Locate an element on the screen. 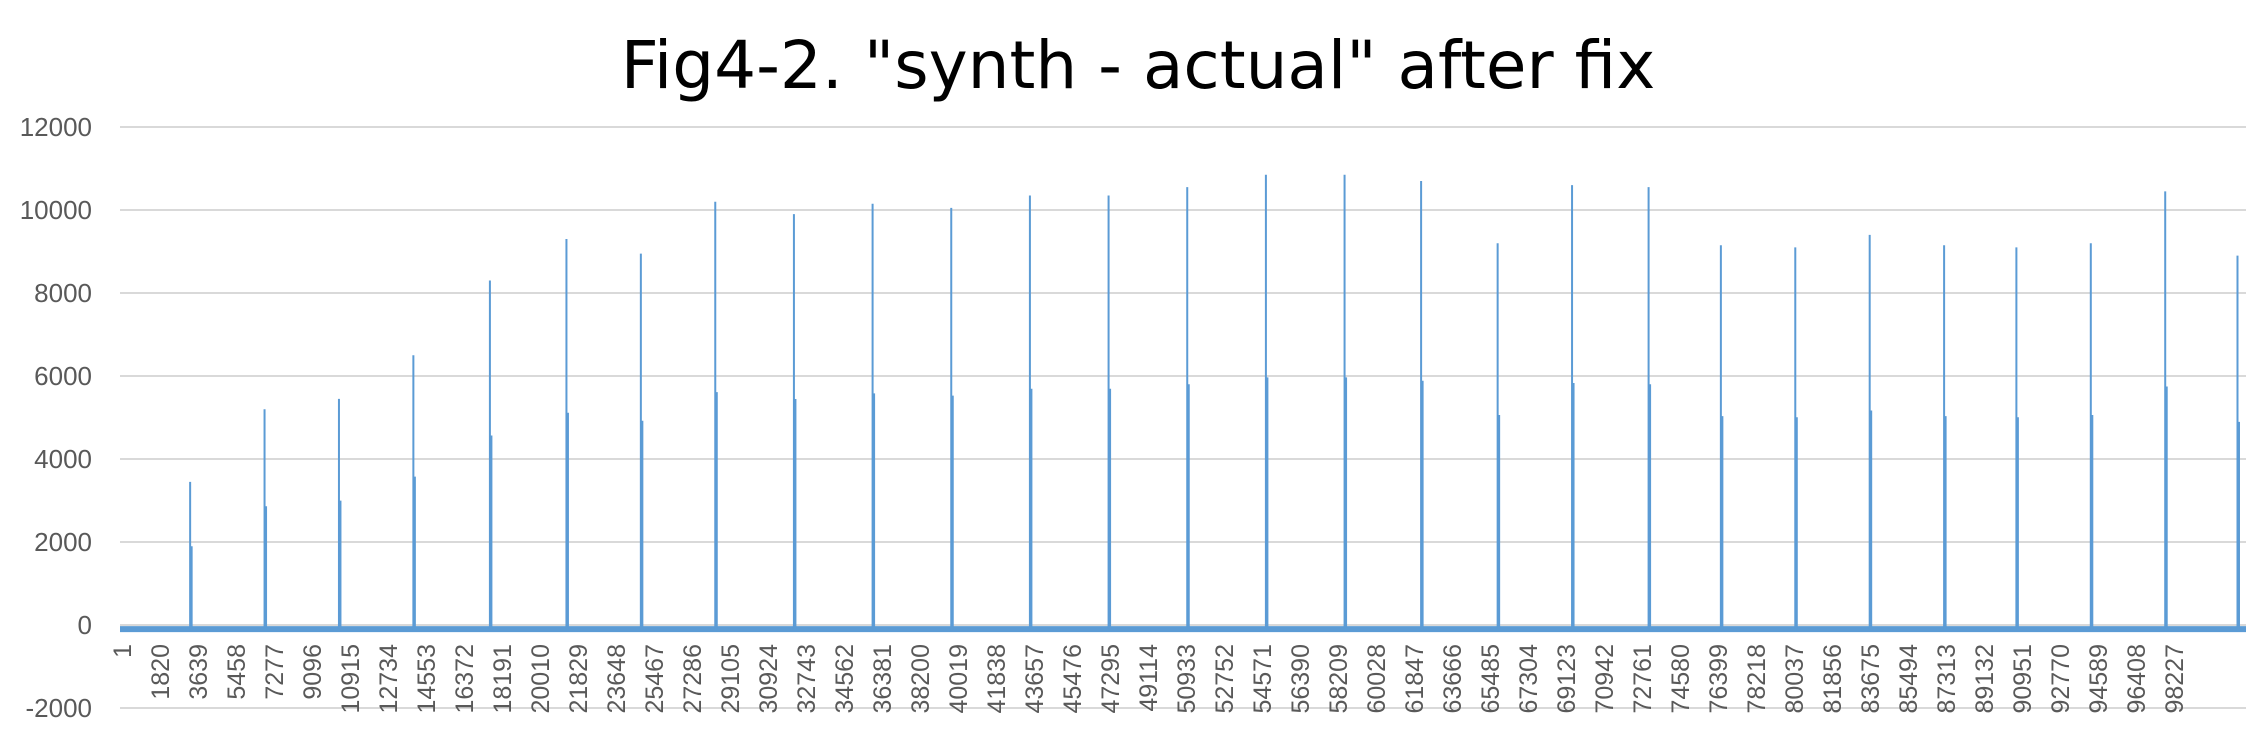  x-tick-label: 52752 is located at coordinates (1225, 679).